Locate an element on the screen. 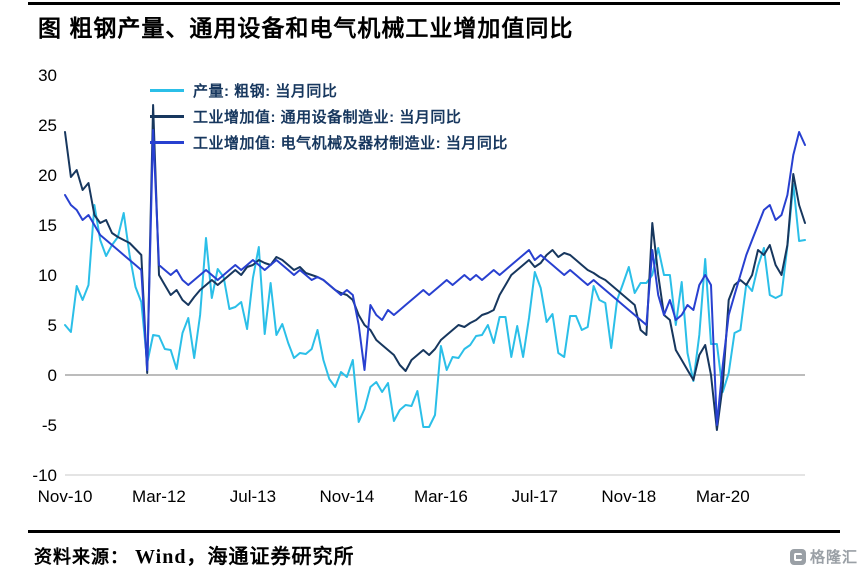 This screenshot has height=574, width=866. legend-label-electrical-machinery: 工业增加值: 电气机械及器材制造业: 当月同比 is located at coordinates (350, 143).